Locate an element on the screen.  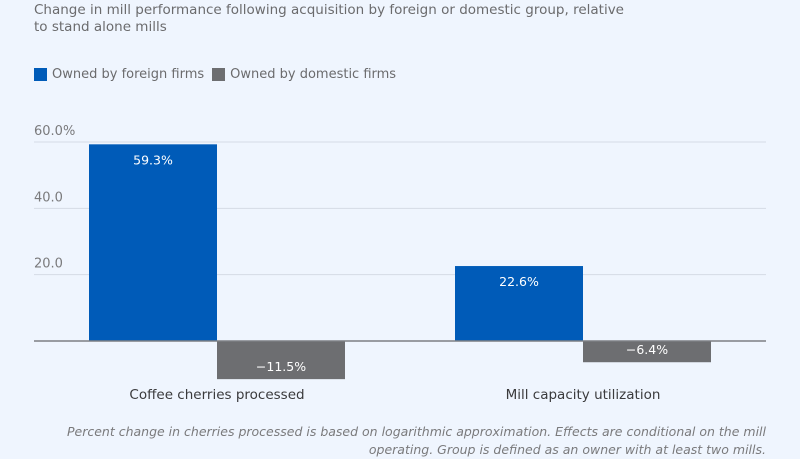
bar-data-label: 59.3% is located at coordinates (153, 159).